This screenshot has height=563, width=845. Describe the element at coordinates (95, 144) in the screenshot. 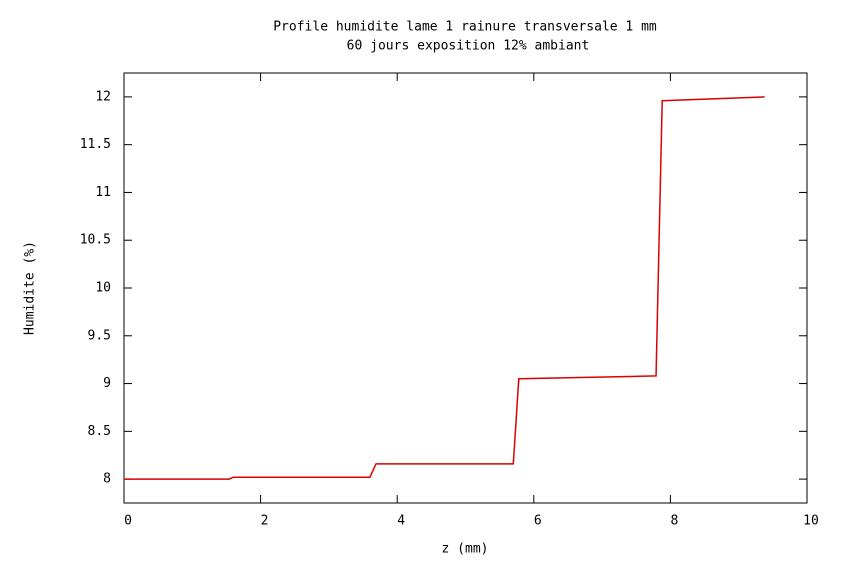

I see `y-tick-label: 11.5` at that location.